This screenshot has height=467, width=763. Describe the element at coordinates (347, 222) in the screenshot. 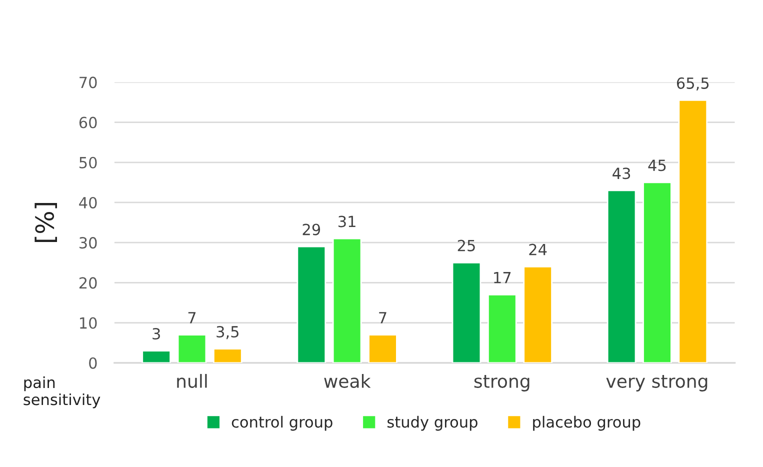

I see `data-label: 31` at that location.